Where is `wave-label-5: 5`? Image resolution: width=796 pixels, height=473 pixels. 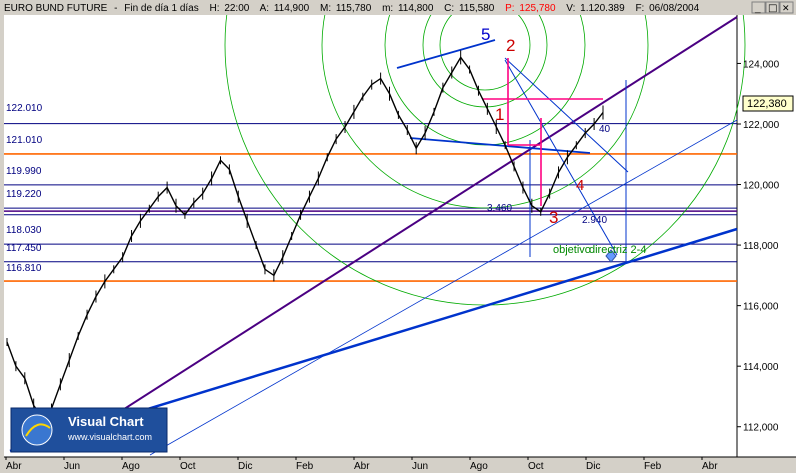 wave-label-5: 5 is located at coordinates (485, 34).